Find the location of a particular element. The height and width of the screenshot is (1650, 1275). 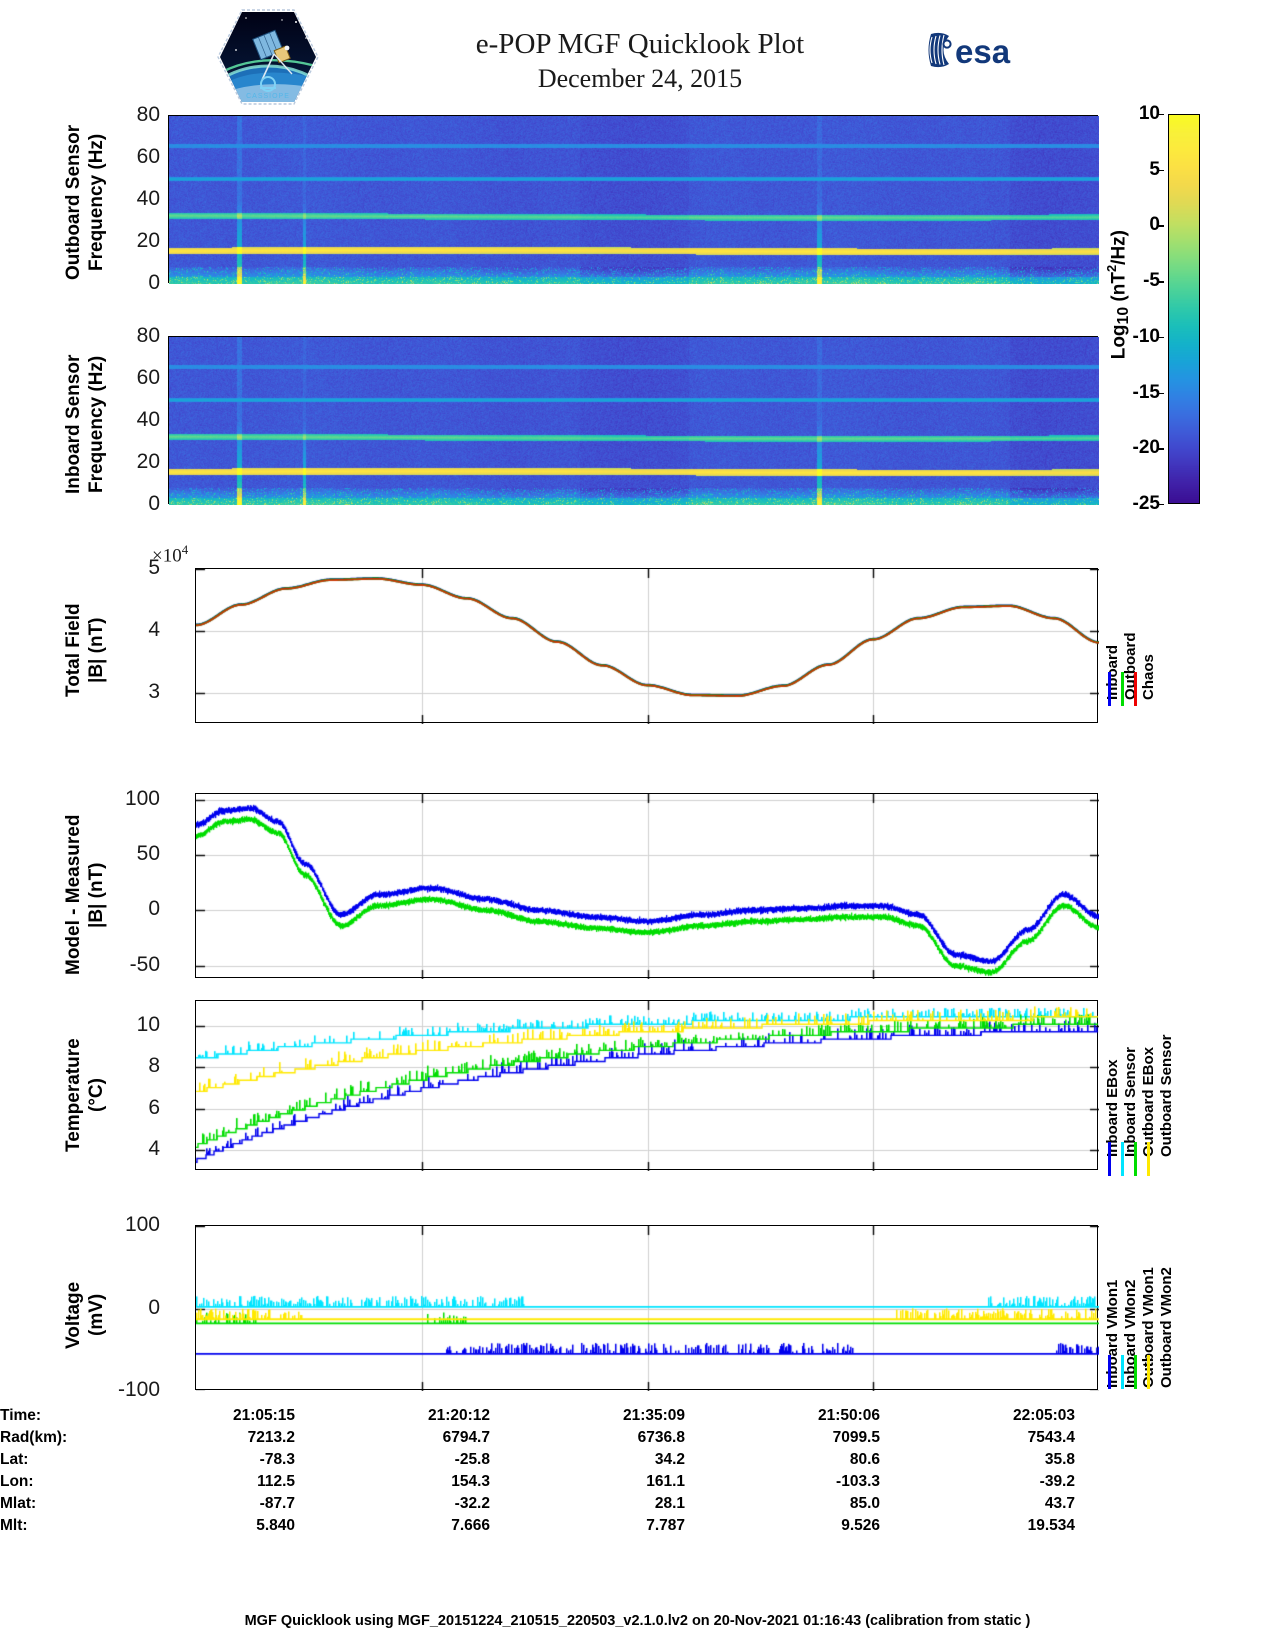

colorbar is located at coordinates (1184, 309).